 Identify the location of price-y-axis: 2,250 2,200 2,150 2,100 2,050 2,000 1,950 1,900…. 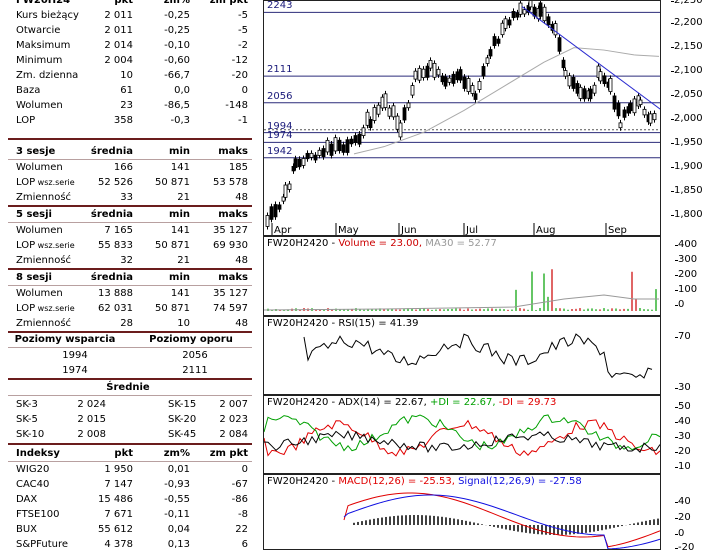
(693, 118).